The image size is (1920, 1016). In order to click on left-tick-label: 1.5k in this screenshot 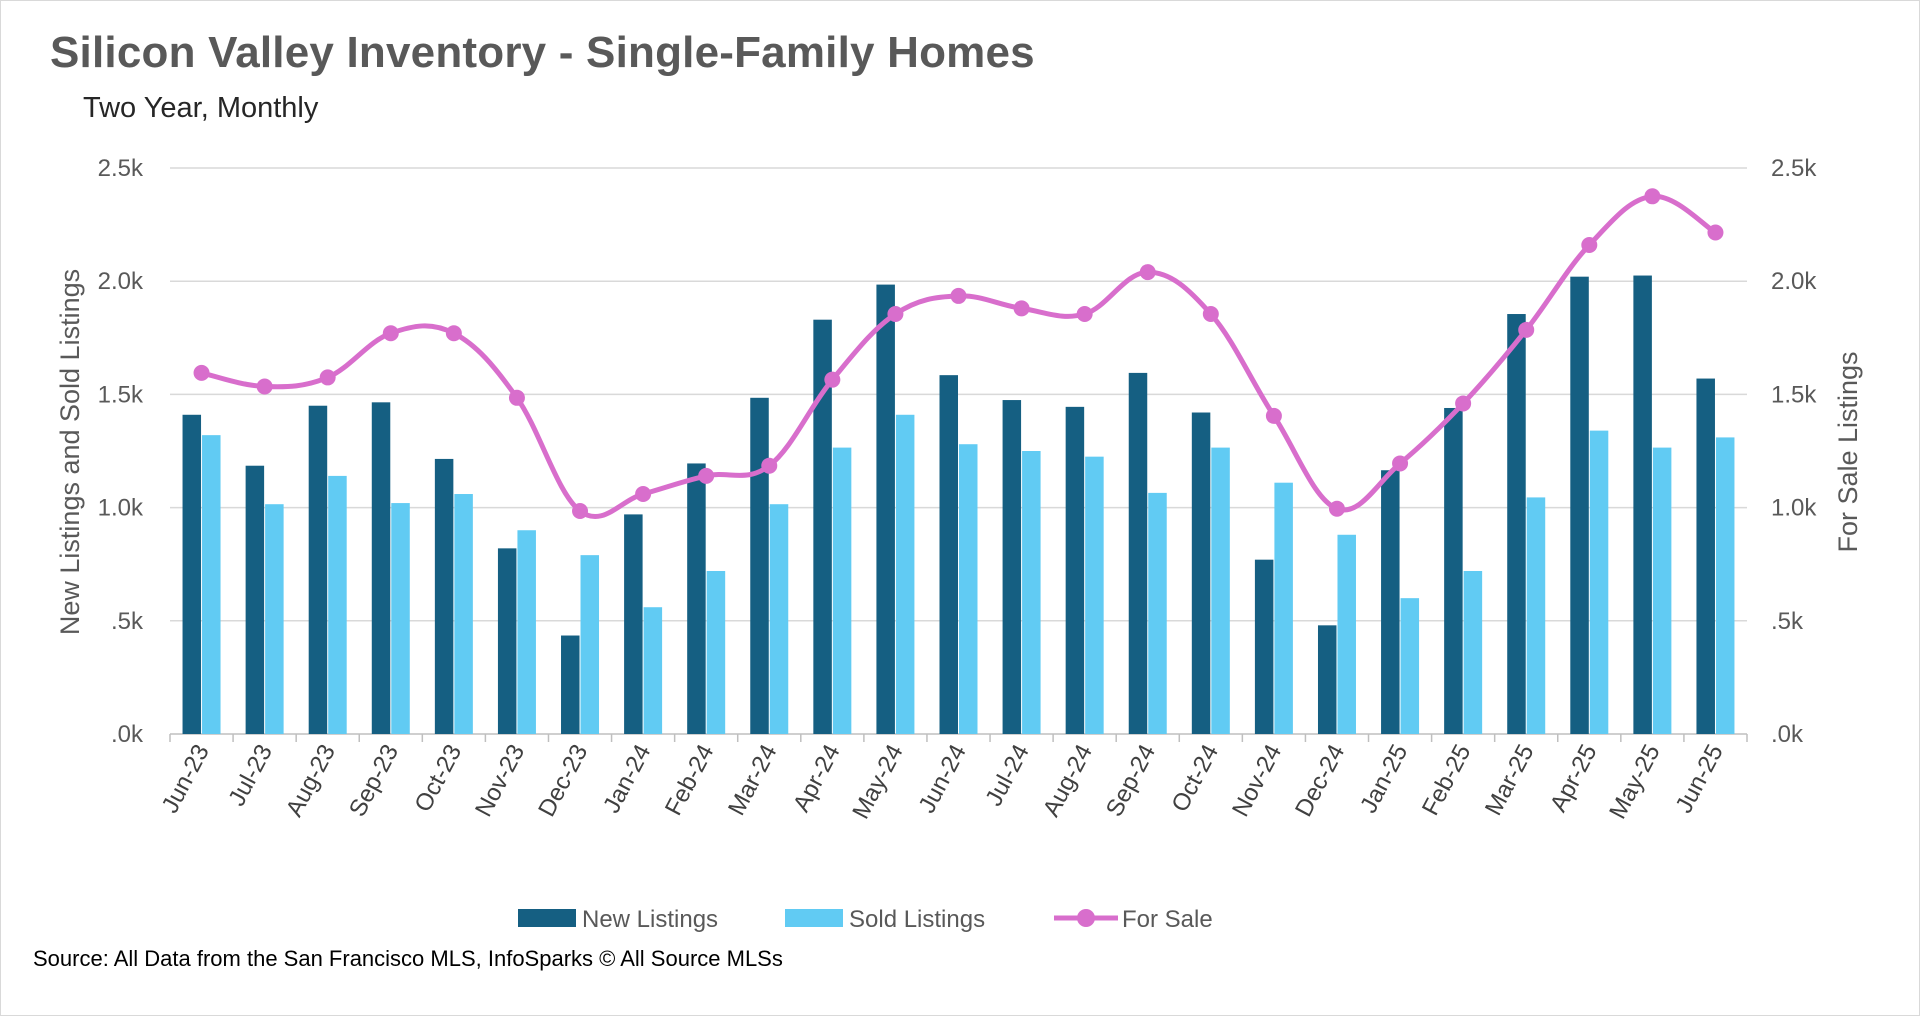, I will do `click(121, 394)`.